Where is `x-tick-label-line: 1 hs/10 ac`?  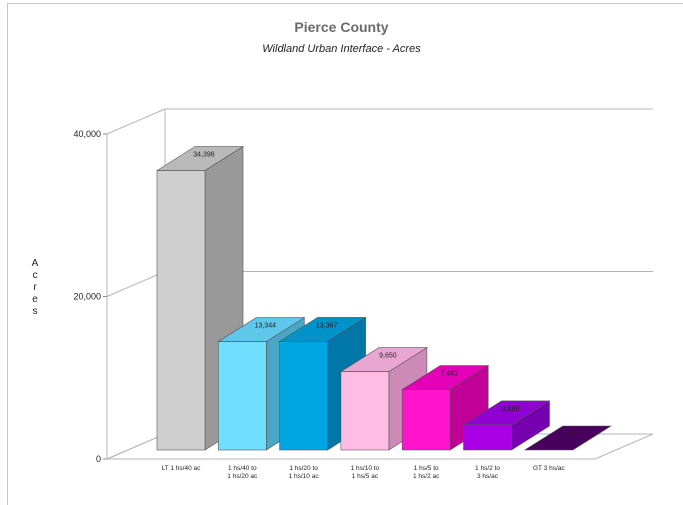
x-tick-label-line: 1 hs/10 ac is located at coordinates (304, 476).